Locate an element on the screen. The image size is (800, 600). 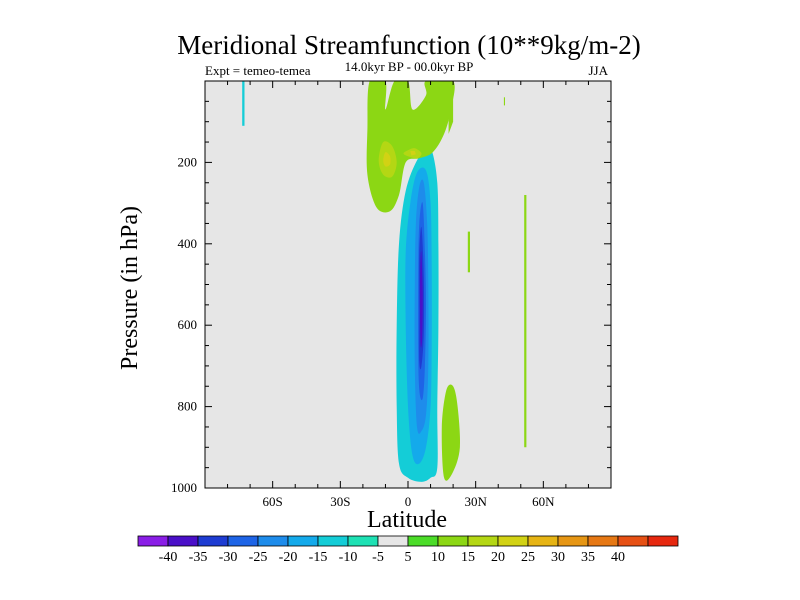
patch-43n is located at coordinates (504, 101).